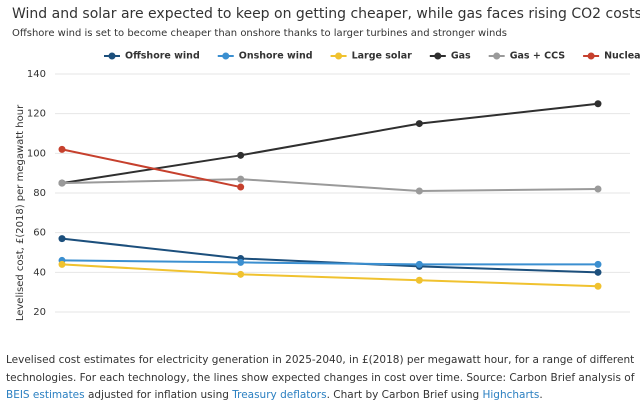  I want to click on caption-link: Highcharts, so click(511, 395).